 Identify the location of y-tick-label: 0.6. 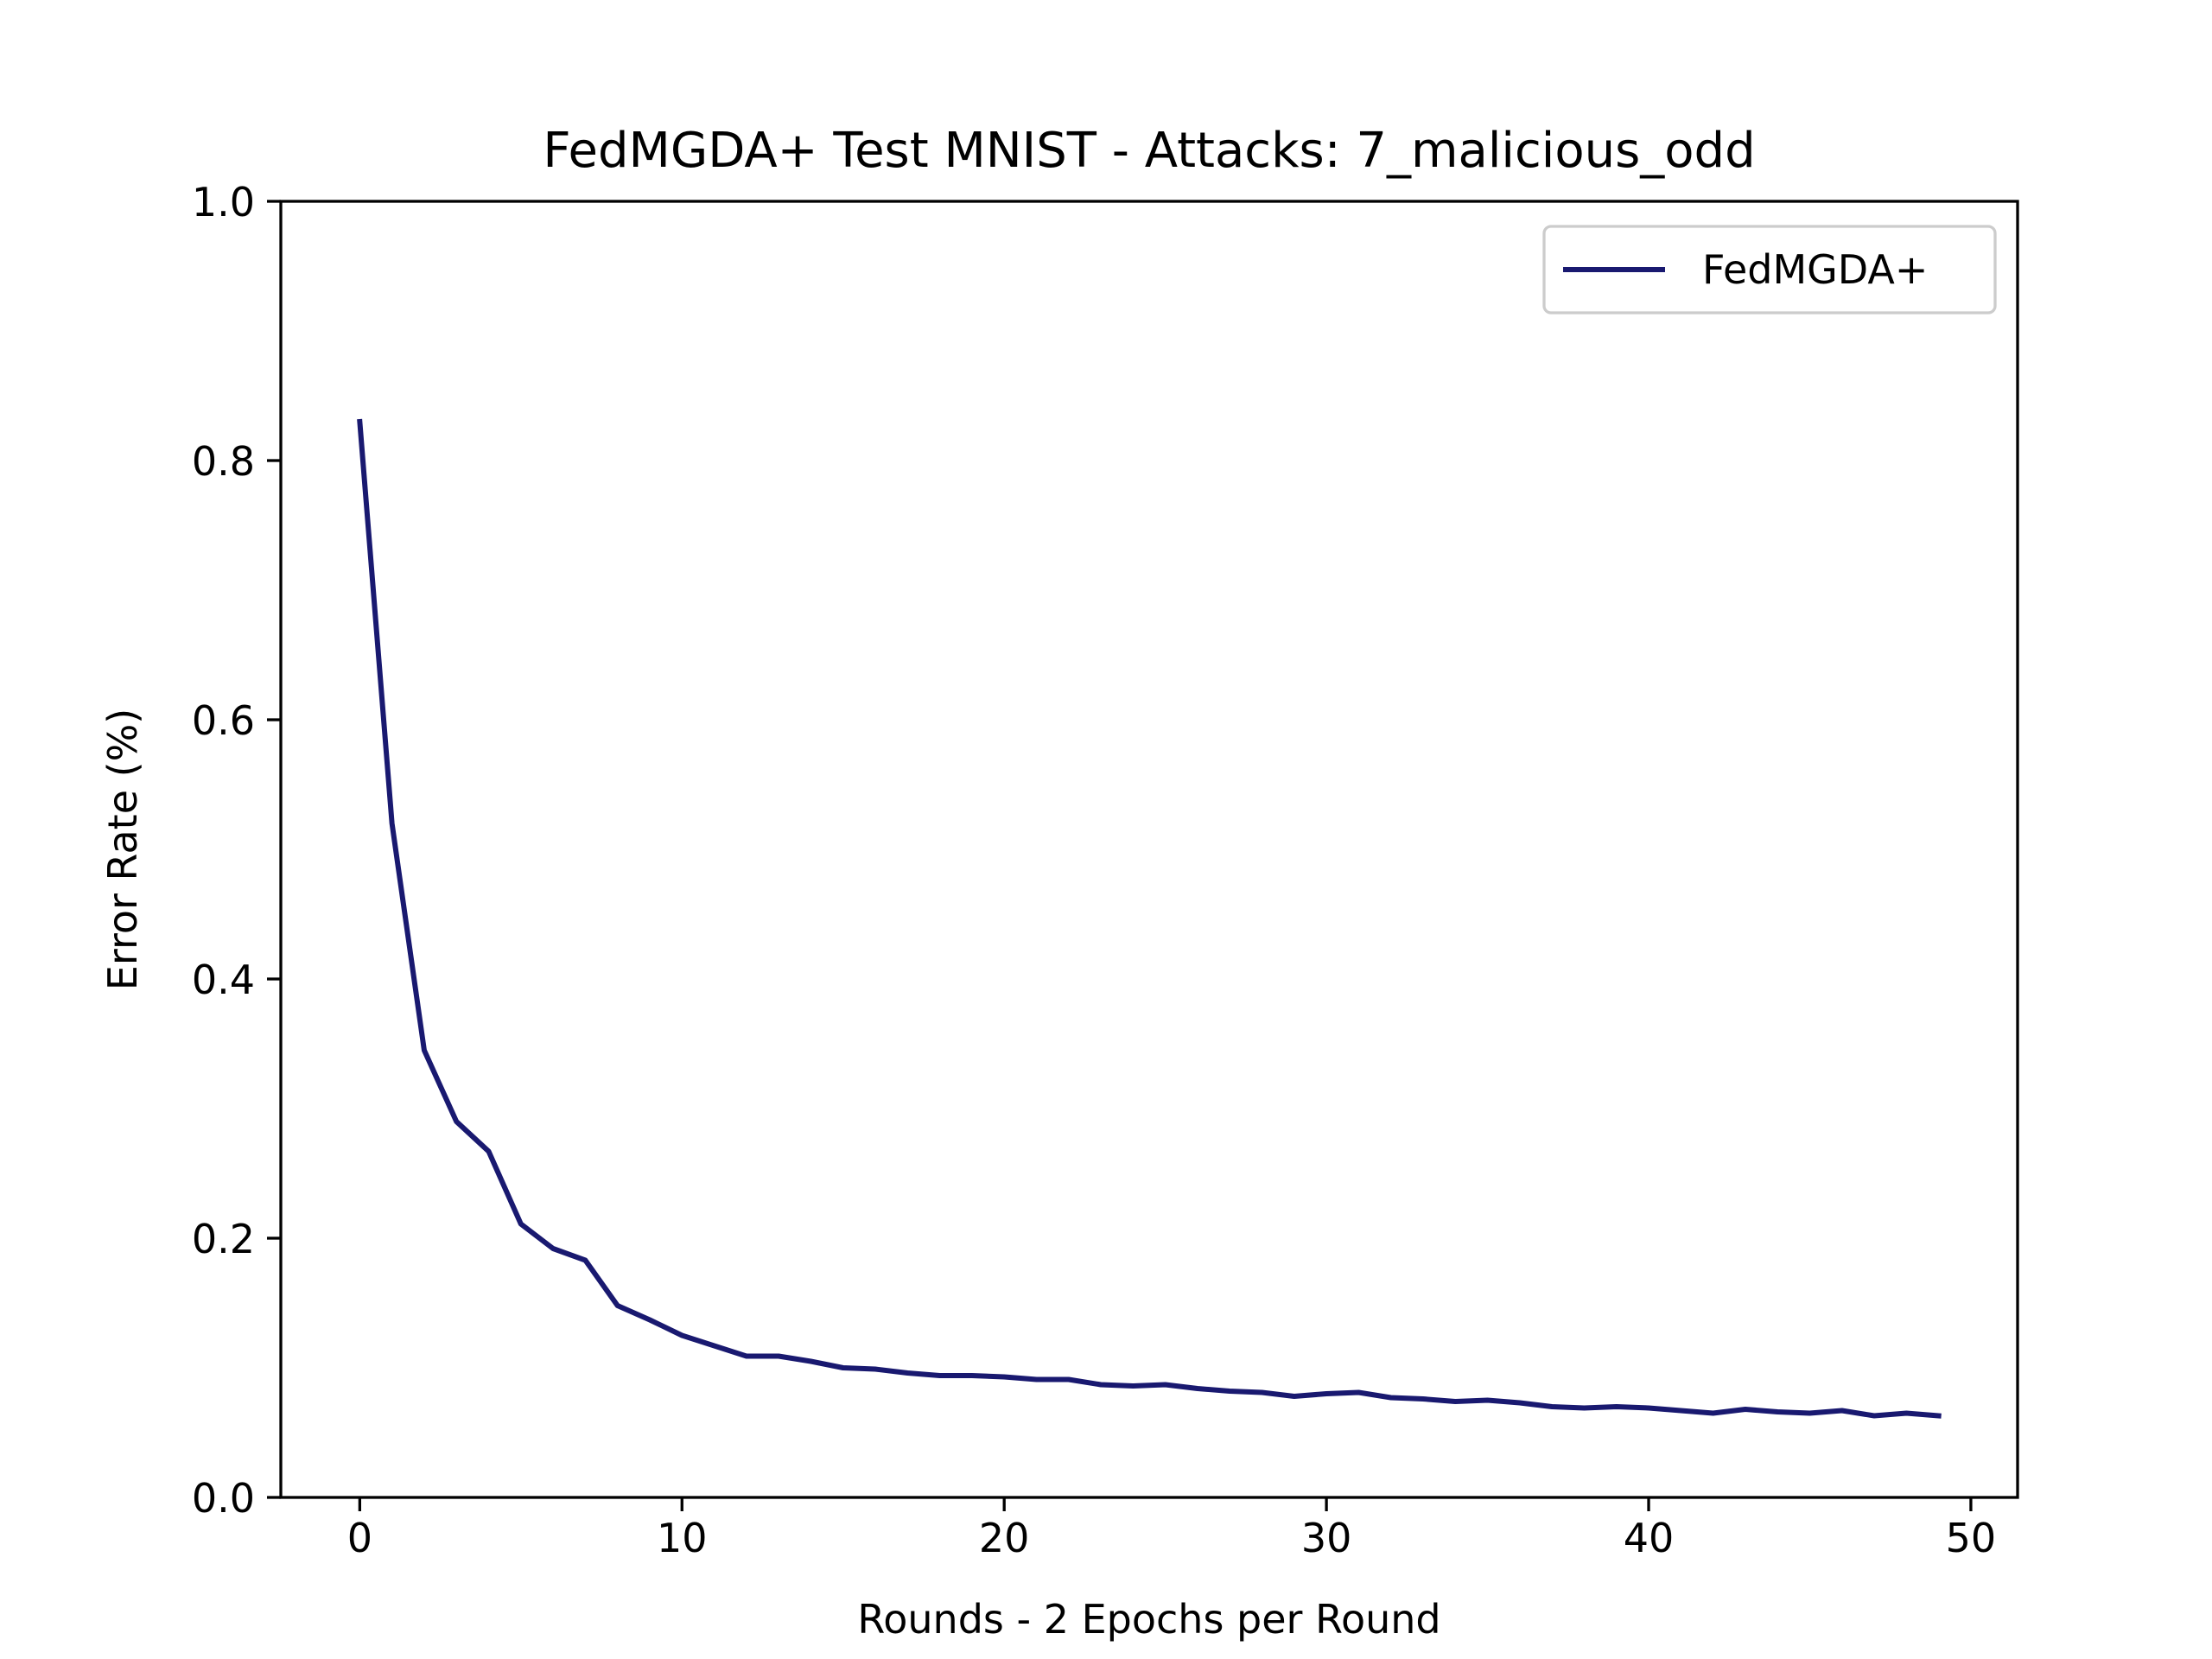
(223, 720).